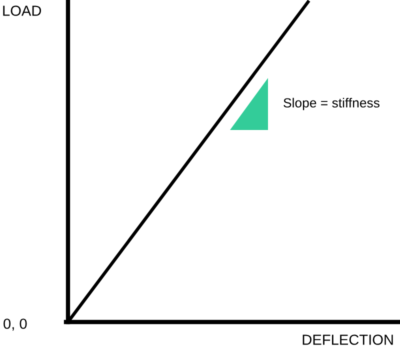 The image size is (400, 348). What do you see at coordinates (347, 339) in the screenshot?
I see `x-axis-title: DEFLECTION` at bounding box center [347, 339].